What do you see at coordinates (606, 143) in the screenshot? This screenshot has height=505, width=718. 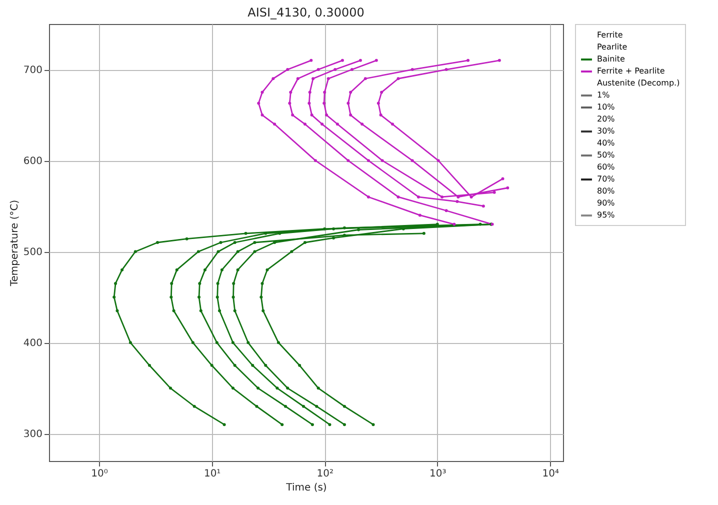 I see `text: 40%` at bounding box center [606, 143].